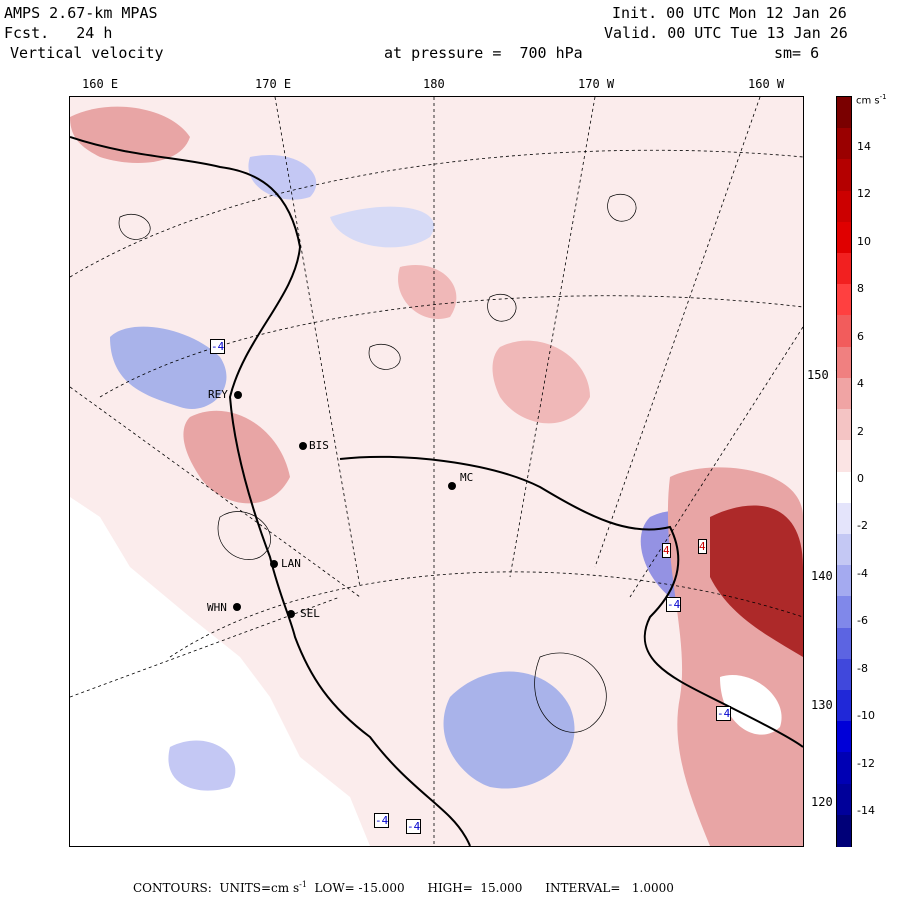 Image resolution: width=900 pixels, height=900 pixels. I want to click on strong-positive-region, so click(756, 581).